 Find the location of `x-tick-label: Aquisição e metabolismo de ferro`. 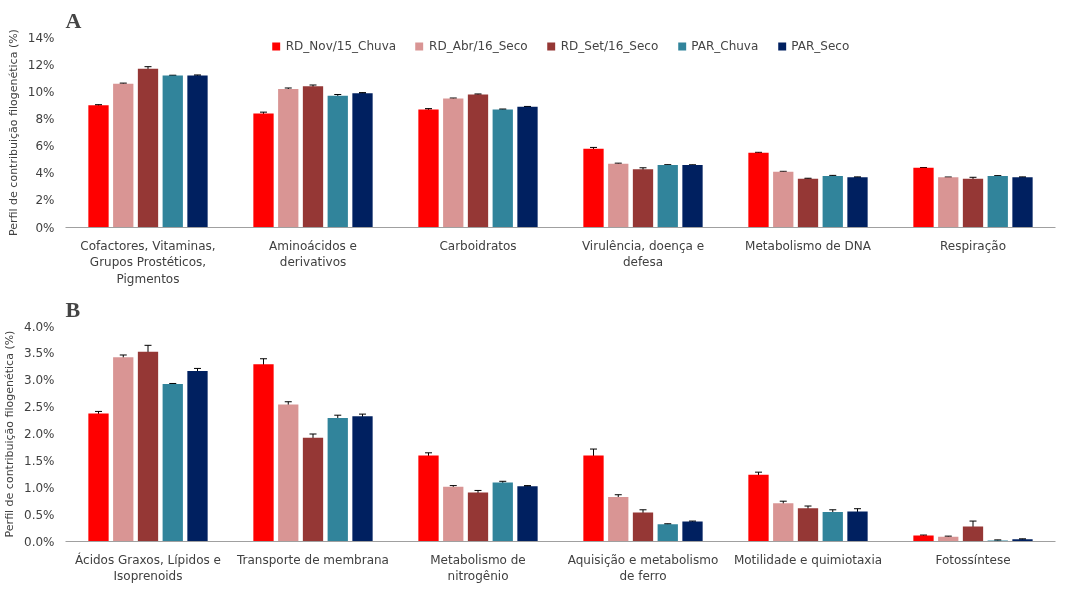

x-tick-label: Aquisição e metabolismo de ferro is located at coordinates (643, 568).